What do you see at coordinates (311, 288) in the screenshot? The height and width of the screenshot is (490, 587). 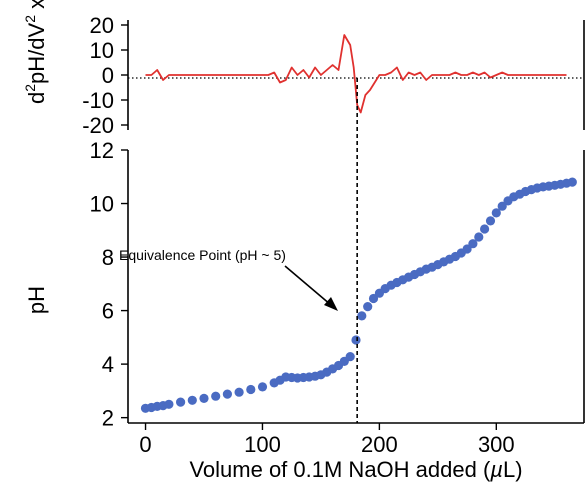 I see `annotation-arrow` at bounding box center [311, 288].